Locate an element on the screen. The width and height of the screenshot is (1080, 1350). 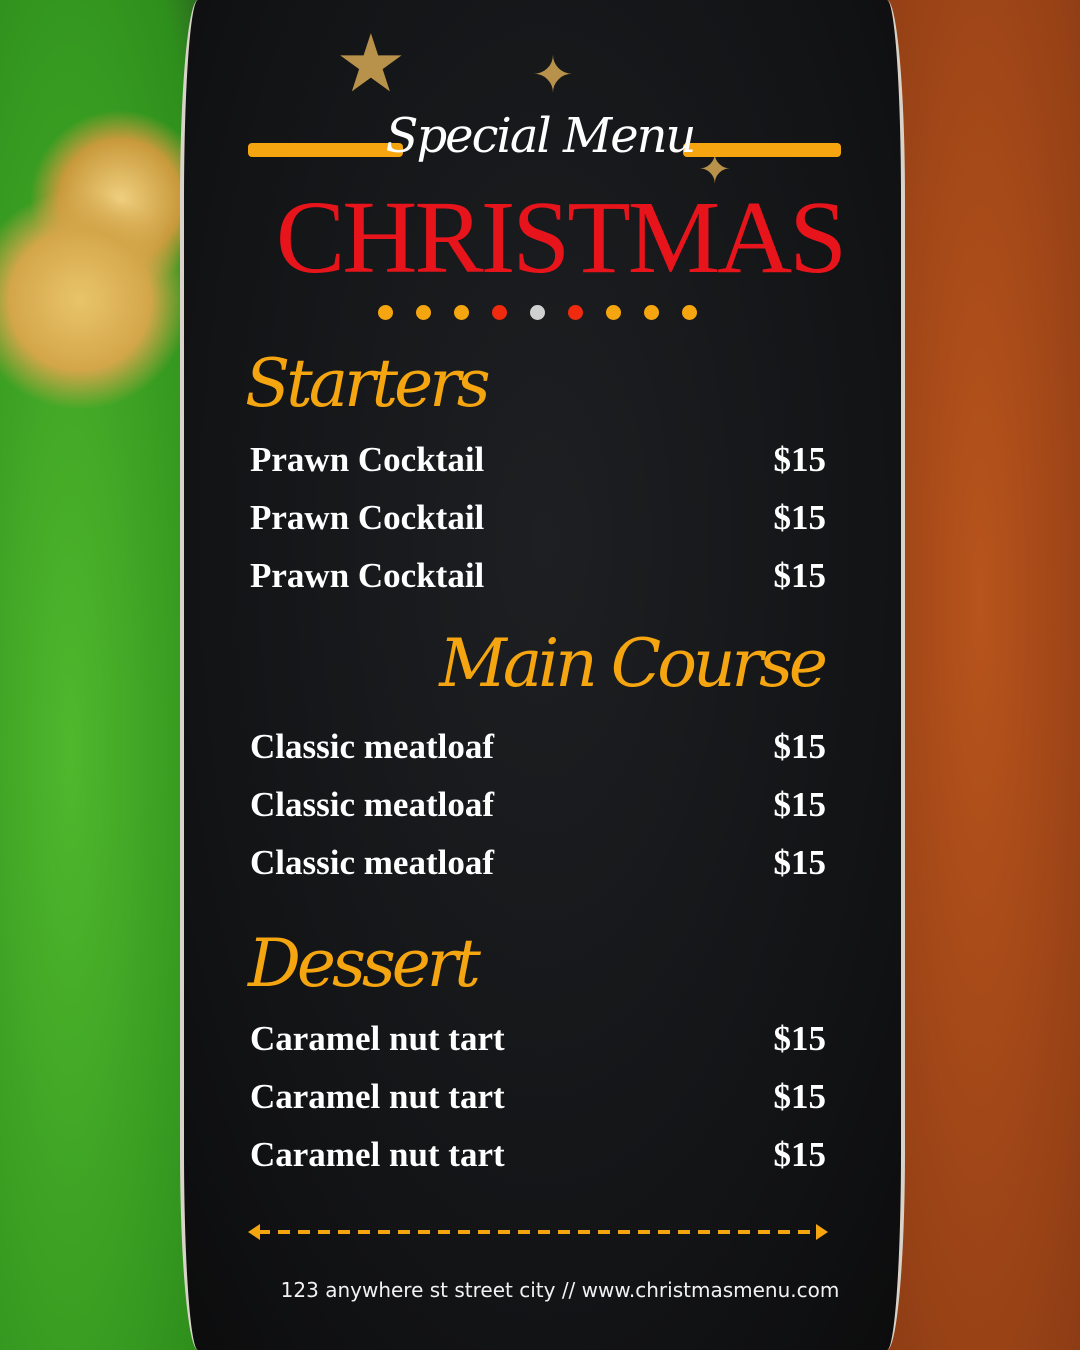
title-bar-right is located at coordinates (762, 150).